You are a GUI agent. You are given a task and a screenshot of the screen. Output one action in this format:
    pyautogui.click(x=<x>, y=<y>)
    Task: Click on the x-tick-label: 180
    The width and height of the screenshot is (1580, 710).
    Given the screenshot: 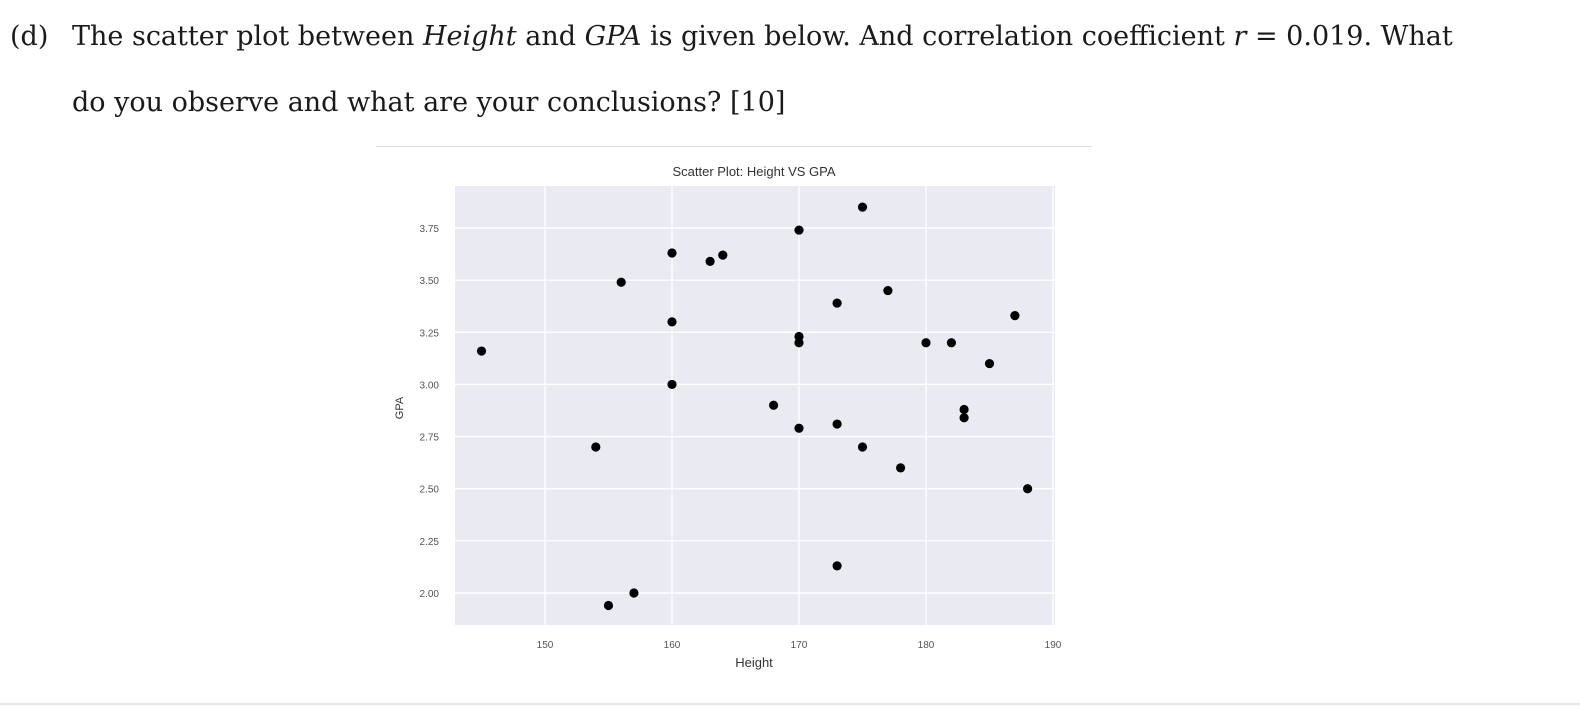 What is the action you would take?
    pyautogui.click(x=926, y=645)
    